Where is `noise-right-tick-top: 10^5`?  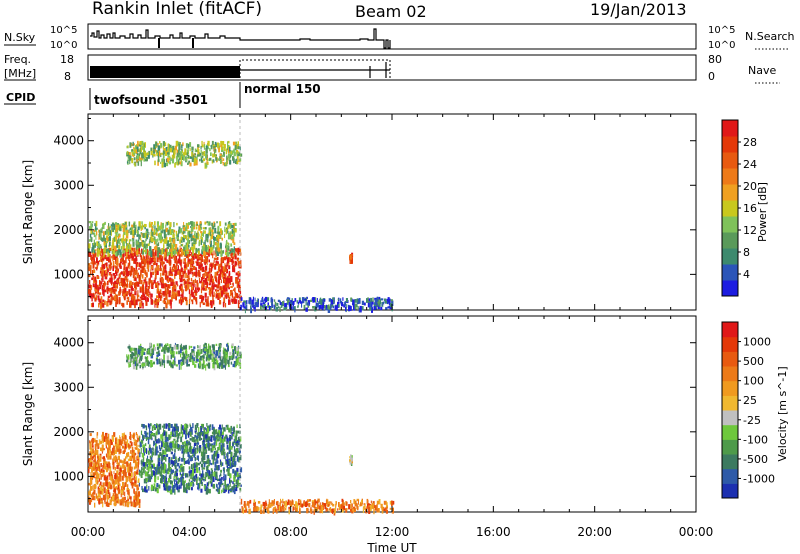
noise-right-tick-top: 10^5 is located at coordinates (721, 30).